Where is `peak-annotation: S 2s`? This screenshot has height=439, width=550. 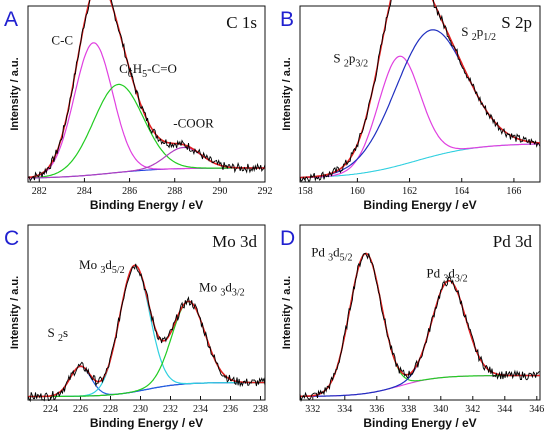
peak-annotation: S 2s is located at coordinates (58, 334).